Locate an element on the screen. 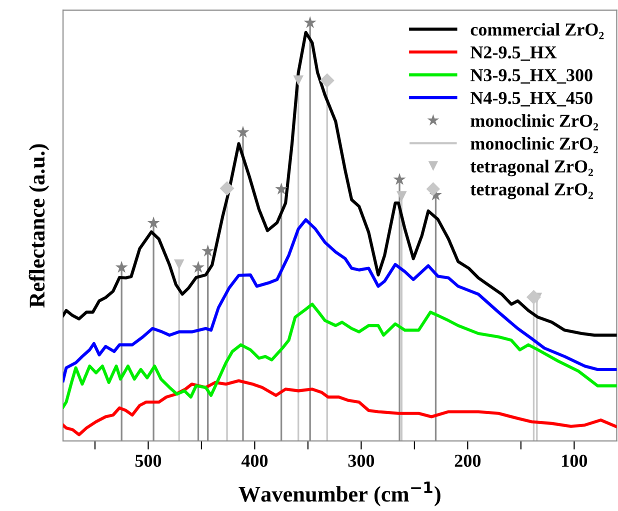  legend-label: N2-9.5_HX is located at coordinates (513, 53).